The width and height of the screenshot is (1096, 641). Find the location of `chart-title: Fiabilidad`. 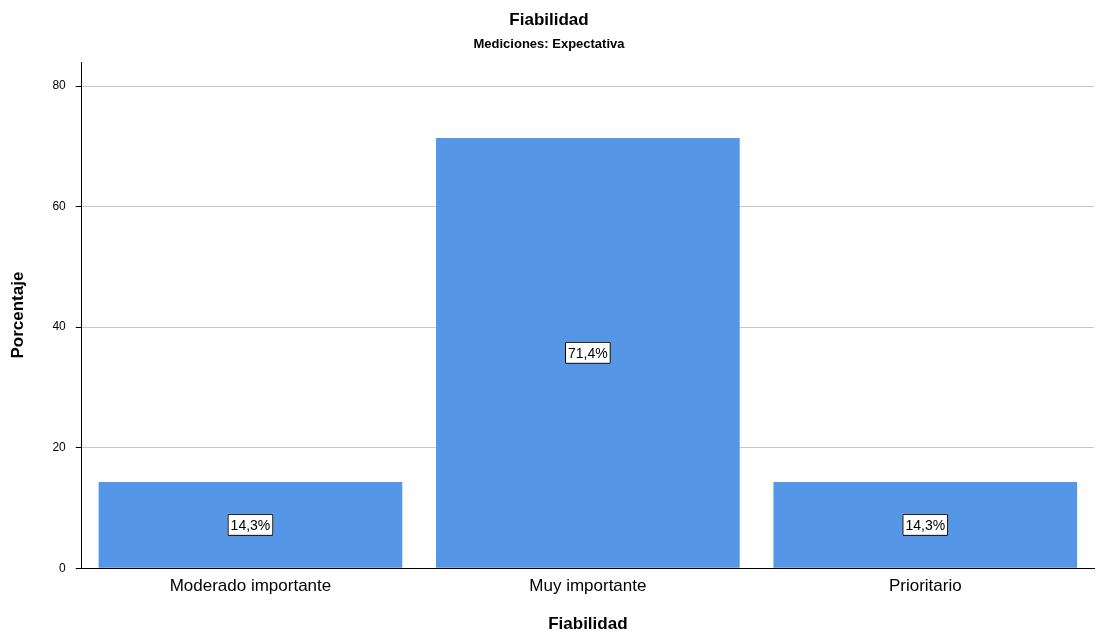

chart-title: Fiabilidad is located at coordinates (549, 19).